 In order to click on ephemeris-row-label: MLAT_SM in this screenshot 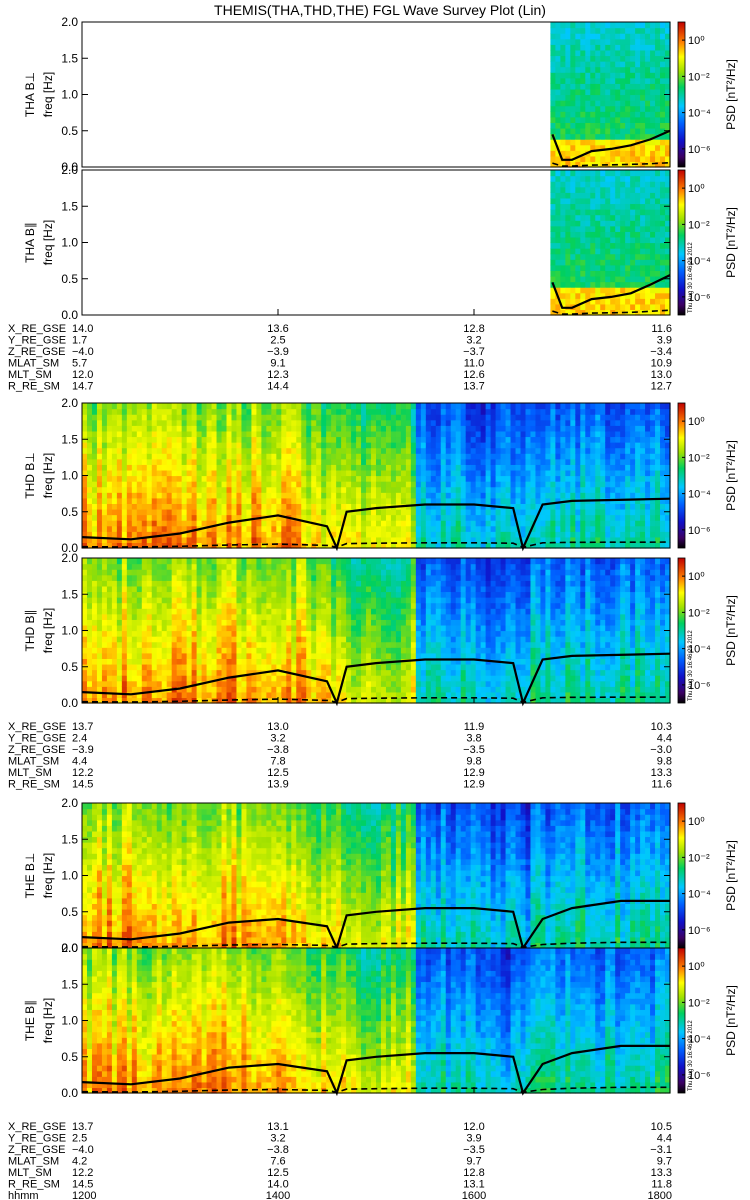, I will do `click(33, 364)`.